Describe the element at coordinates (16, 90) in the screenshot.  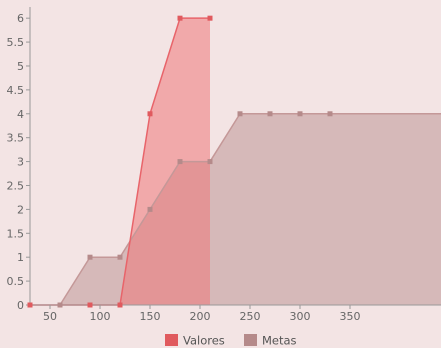
I see `y-tick-label: 4.5` at that location.